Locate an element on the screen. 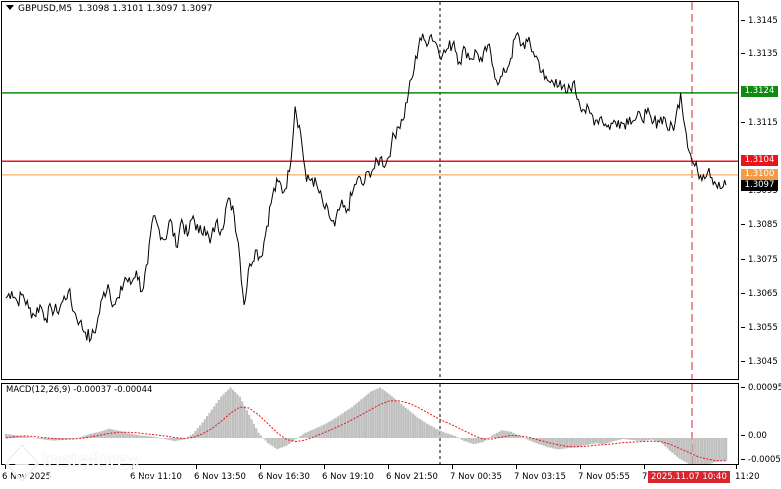 This screenshot has height=489, width=781. watermark-tagline: Instant Forex Trading is located at coordinates (100, 479).